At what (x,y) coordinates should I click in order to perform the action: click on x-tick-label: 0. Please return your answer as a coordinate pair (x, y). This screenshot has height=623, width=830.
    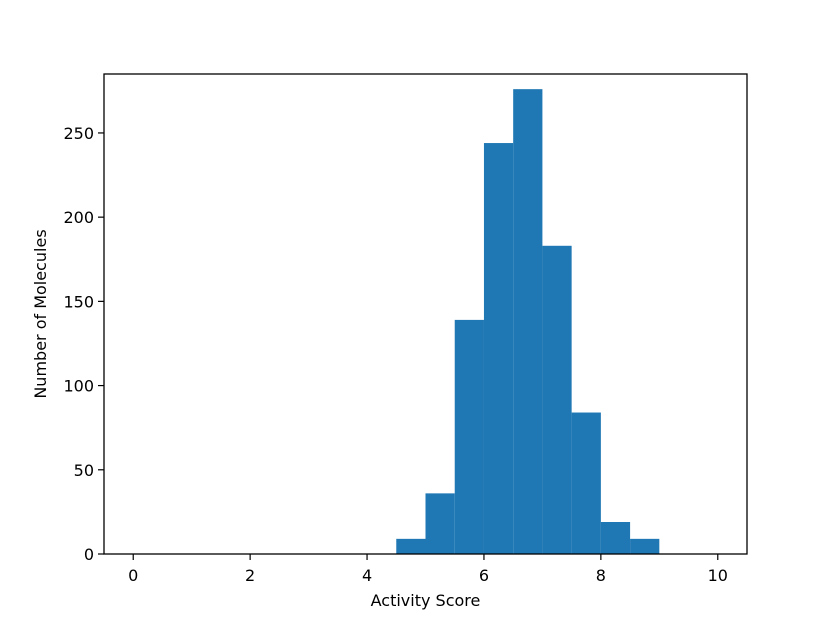
    Looking at the image, I should click on (133, 575).